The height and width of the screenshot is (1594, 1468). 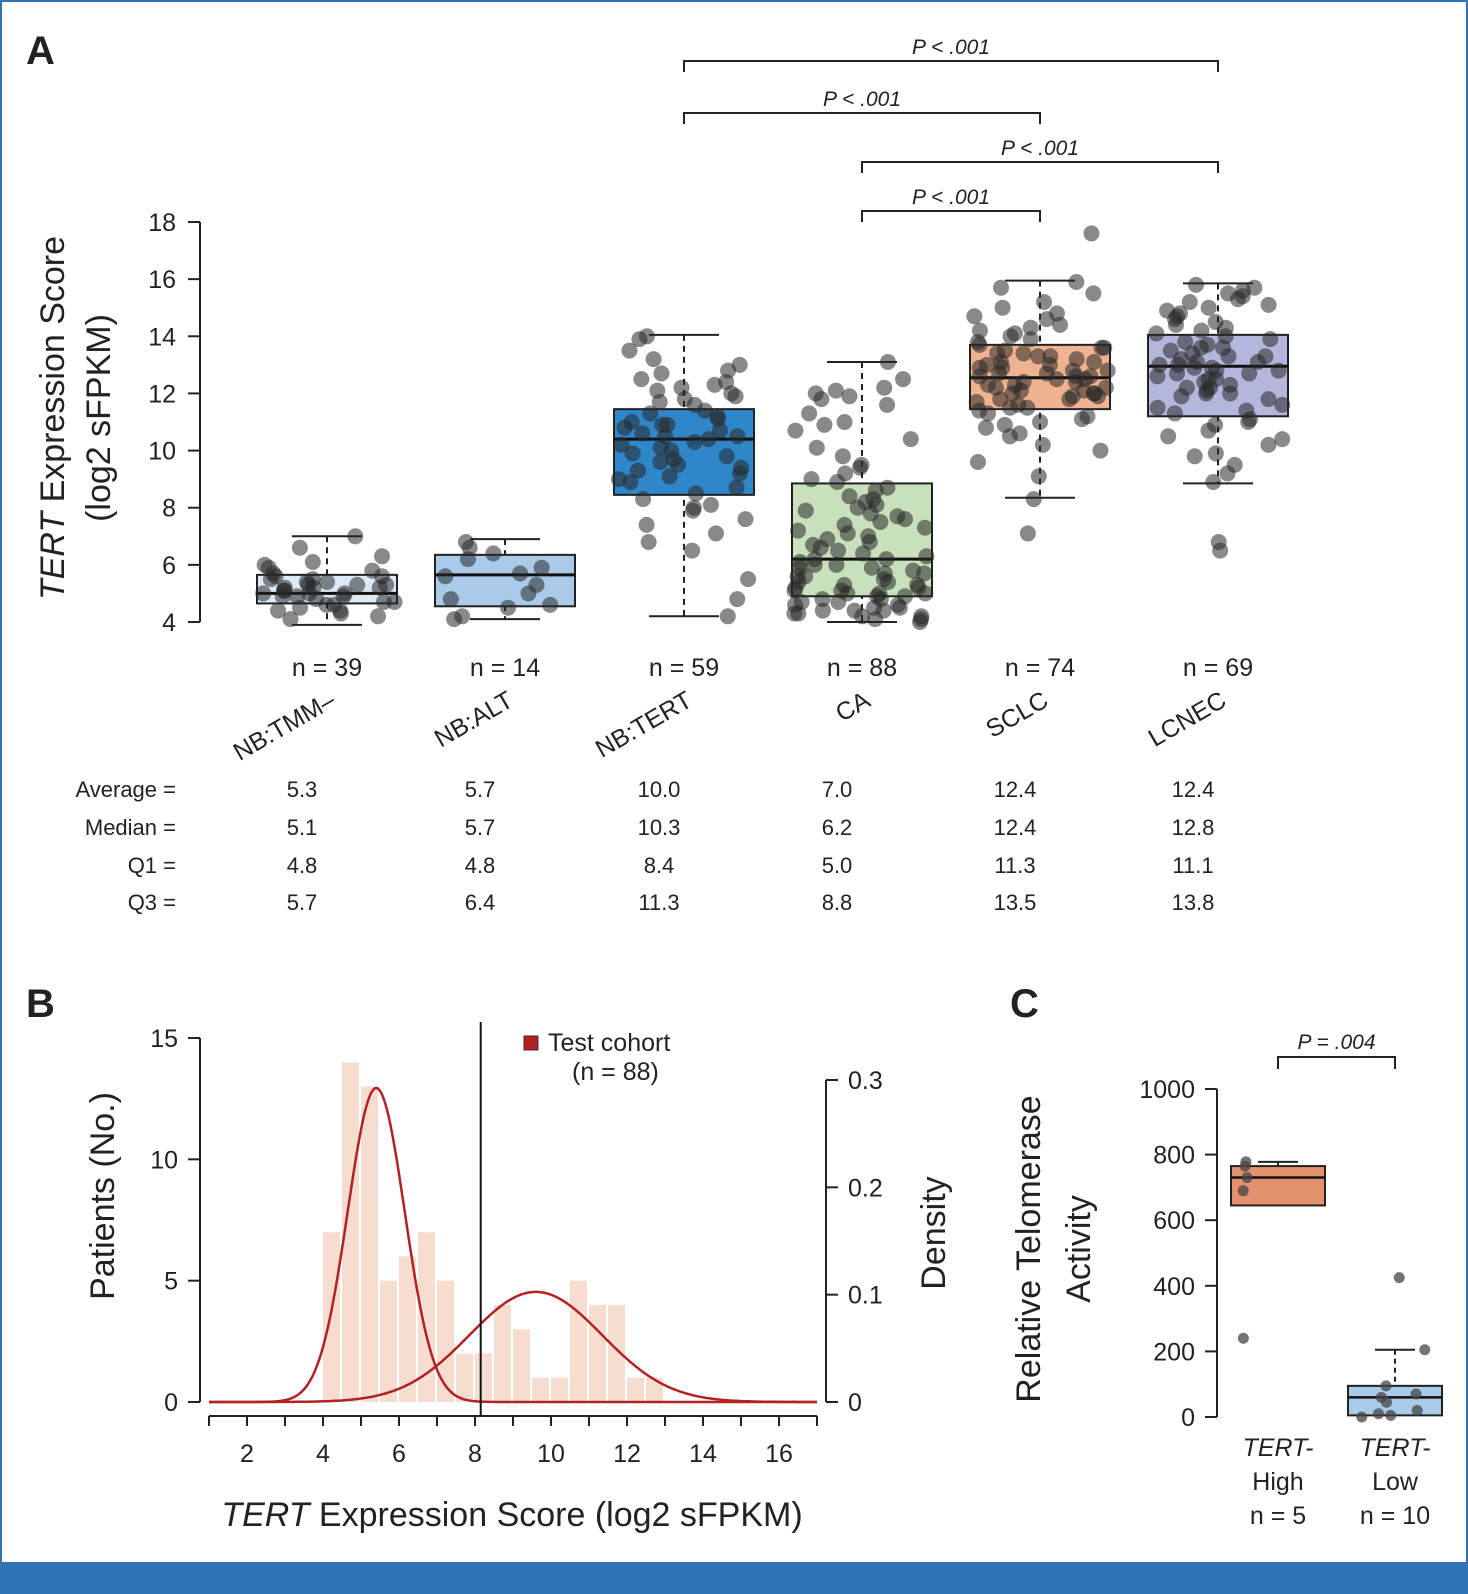 What do you see at coordinates (169, 623) in the screenshot?
I see `y-tick-label: 4` at bounding box center [169, 623].